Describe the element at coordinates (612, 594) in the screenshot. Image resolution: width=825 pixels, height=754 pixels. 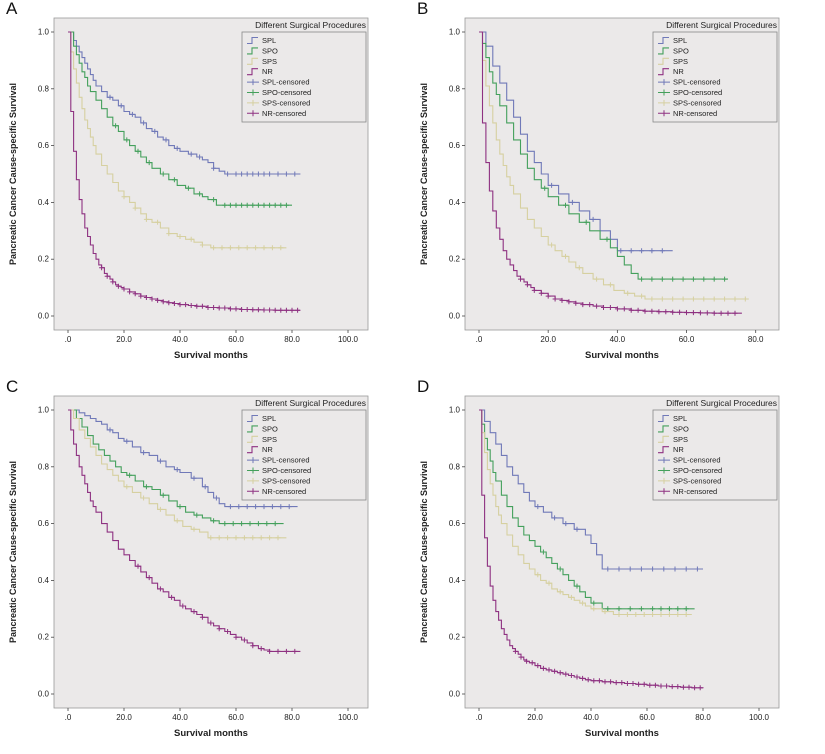
I see `series-sps-censor-marks` at that location.